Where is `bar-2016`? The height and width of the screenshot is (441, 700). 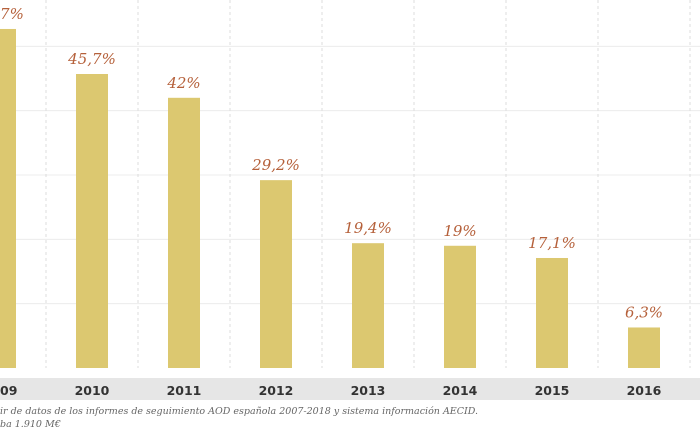
bar-2016 is located at coordinates (644, 347).